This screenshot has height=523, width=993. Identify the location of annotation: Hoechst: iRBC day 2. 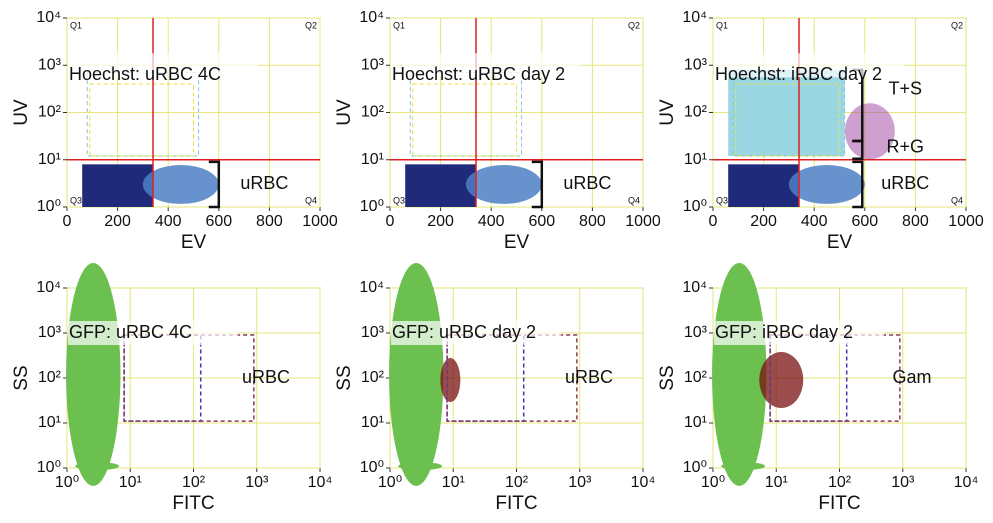
(798, 74).